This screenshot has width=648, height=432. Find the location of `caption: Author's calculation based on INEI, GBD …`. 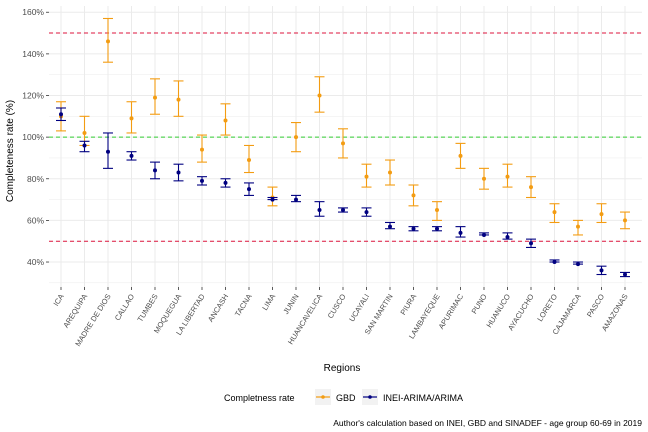

caption: Author's calculation based on INEI, GBD … is located at coordinates (487, 423).